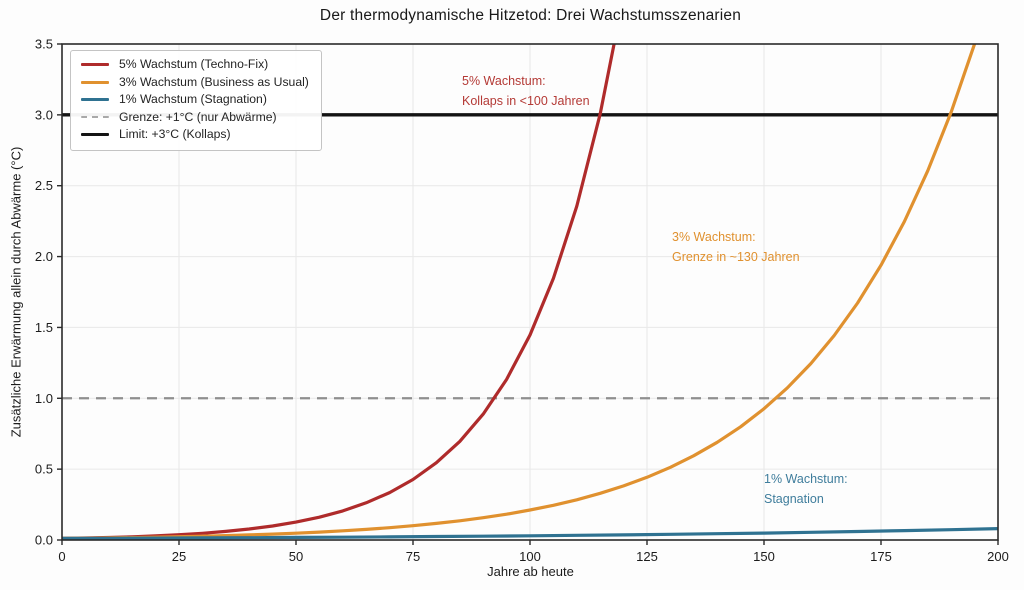 The width and height of the screenshot is (1024, 590). I want to click on legend-item-5pct: 5% Wachstum (Techno-Fix), so click(195, 65).